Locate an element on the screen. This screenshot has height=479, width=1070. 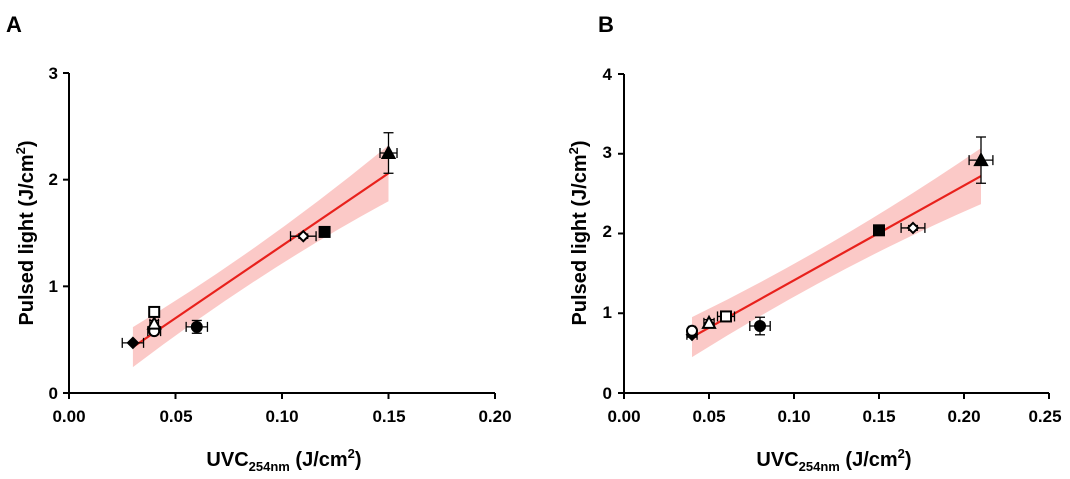
panel-b-x-tick-label: 0.20 is located at coordinates (963, 416).